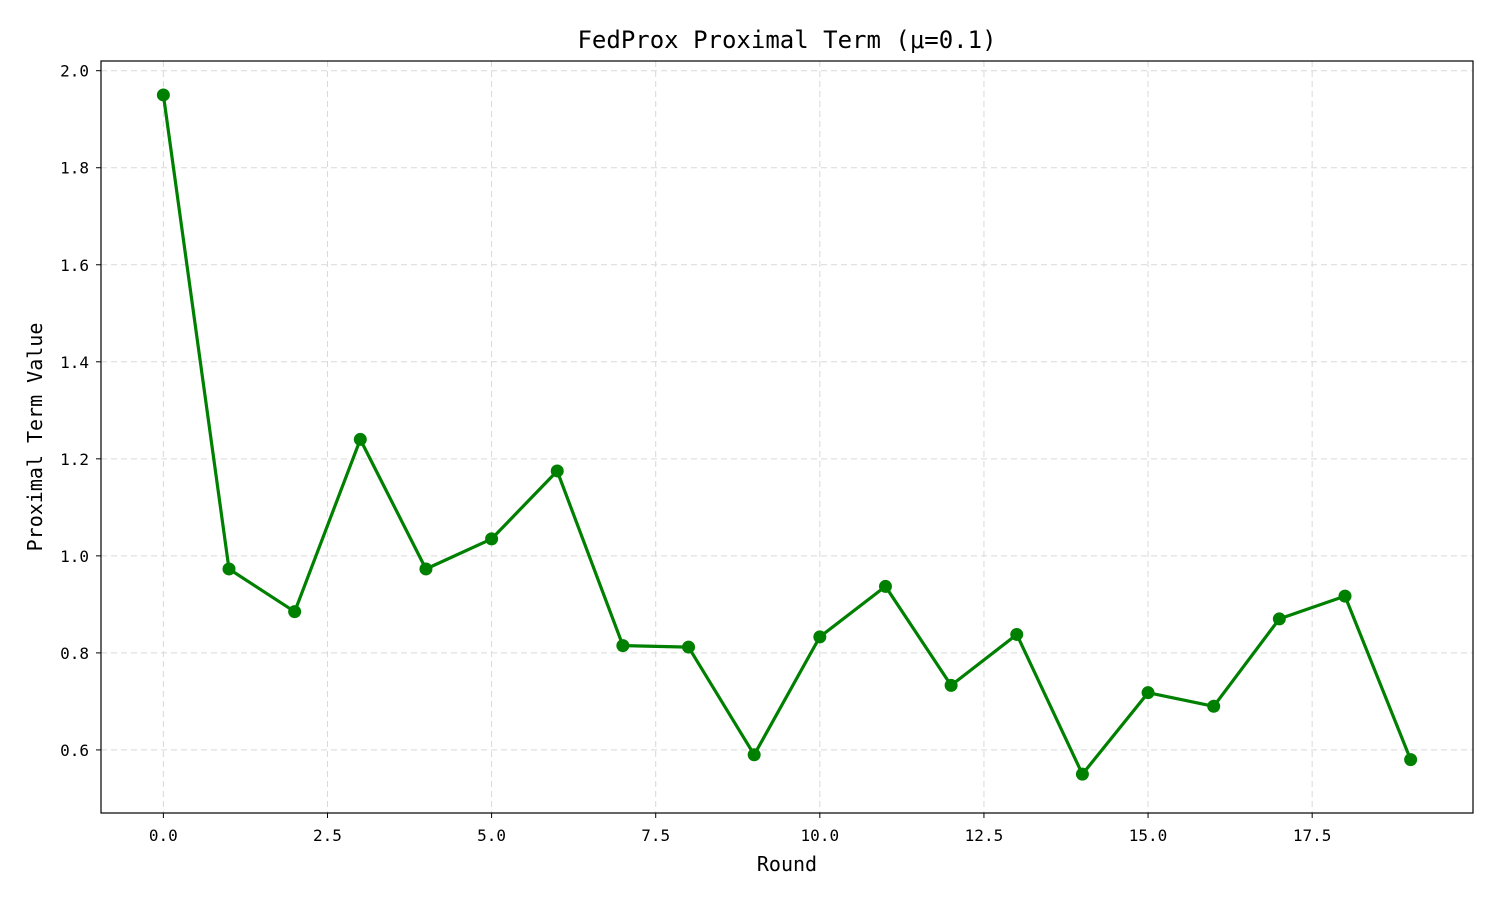 Image resolution: width=1500 pixels, height=900 pixels. I want to click on y-axis-label: Proximal Term Value, so click(35, 437).